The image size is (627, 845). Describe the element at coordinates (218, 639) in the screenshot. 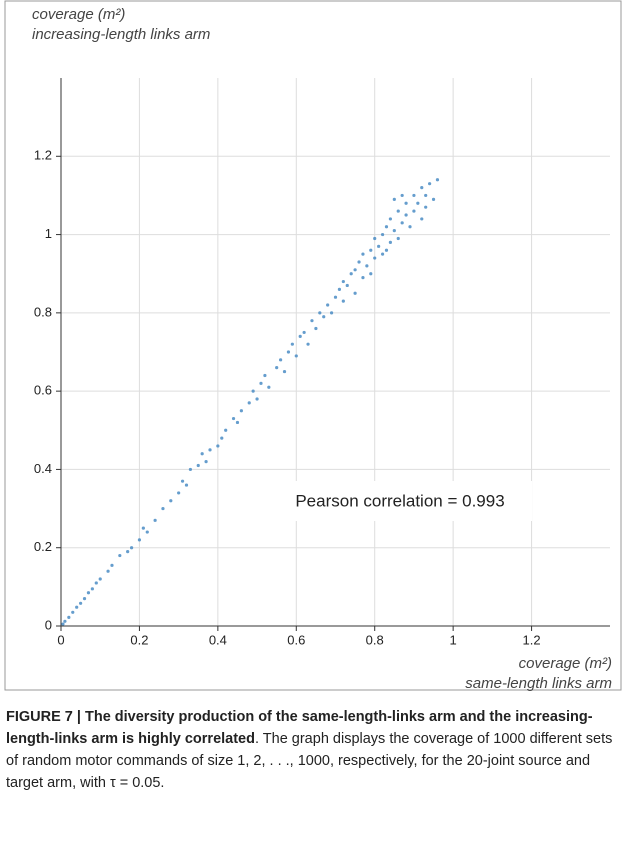

I see `x-tick-label: 0.4` at that location.